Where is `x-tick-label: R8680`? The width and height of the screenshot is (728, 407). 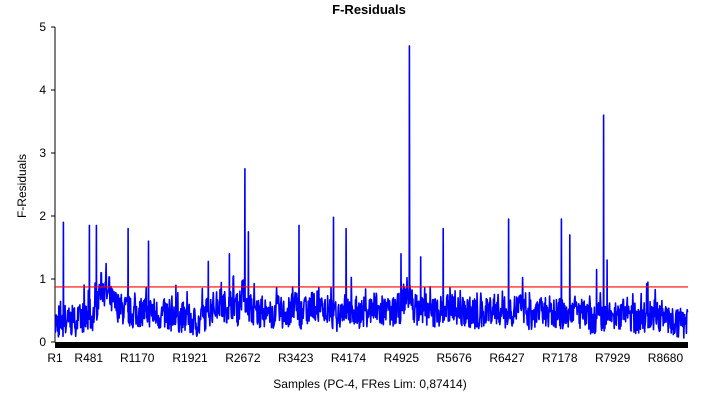
x-tick-label: R8680 is located at coordinates (666, 358).